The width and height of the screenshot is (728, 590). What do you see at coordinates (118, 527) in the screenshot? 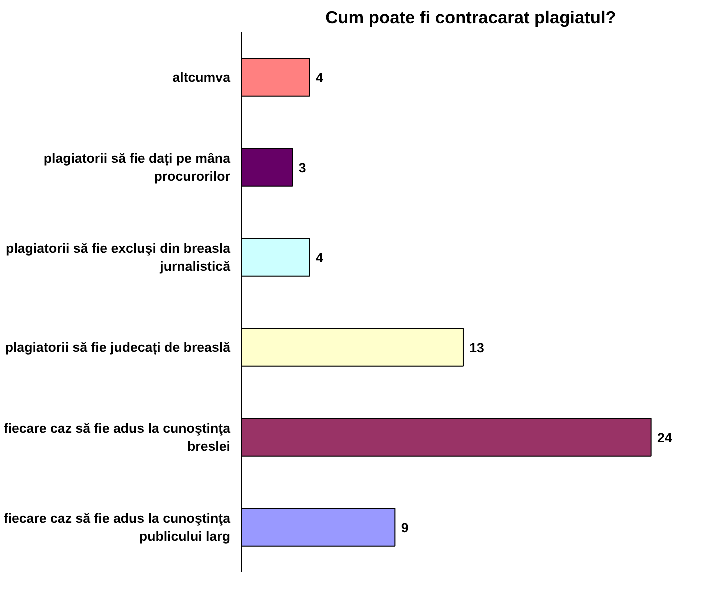
I see `y-tick-label: fiecare caz să fie adus la cunoştinţa publicului larg` at bounding box center [118, 527].